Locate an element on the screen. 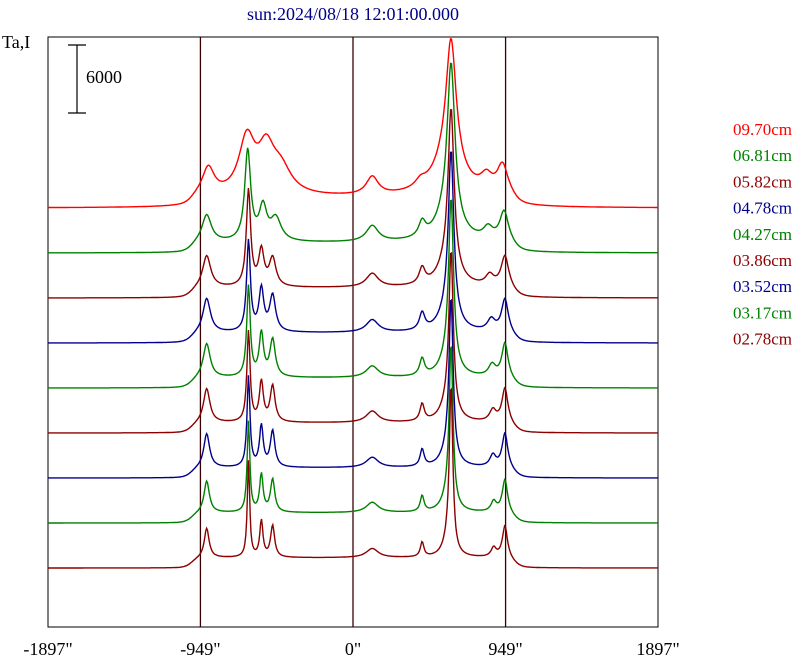 The image size is (807, 662). legend-entry: 06.81cm is located at coordinates (762, 155).